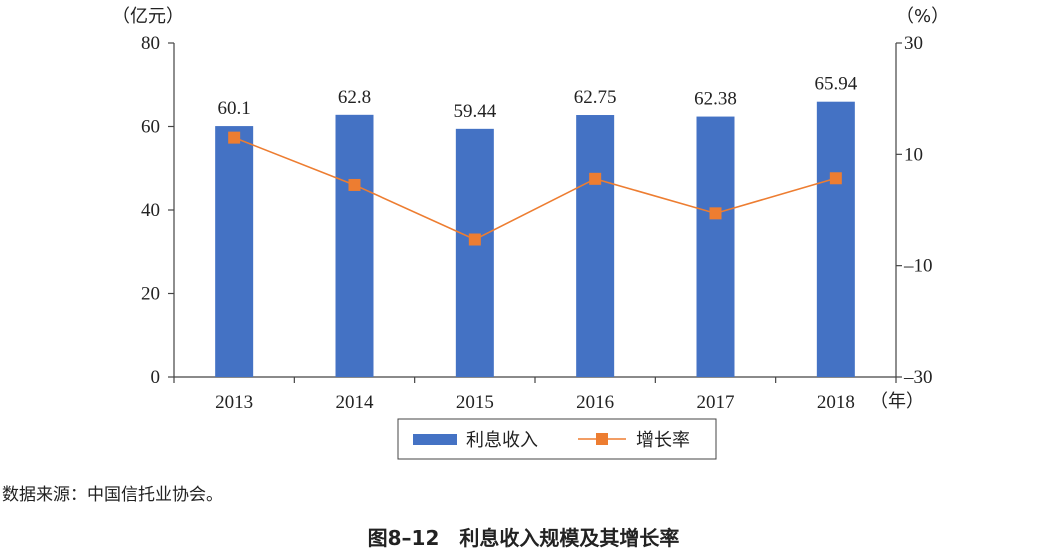  What do you see at coordinates (595, 402) in the screenshot?
I see `x-tick-label: 2016` at bounding box center [595, 402].